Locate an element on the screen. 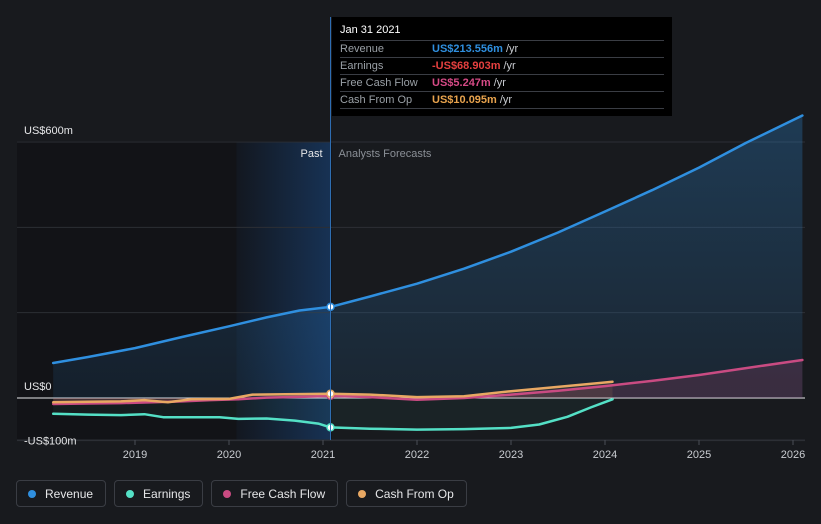 The height and width of the screenshot is (524, 821). x-tick-label: 2021 is located at coordinates (323, 455).